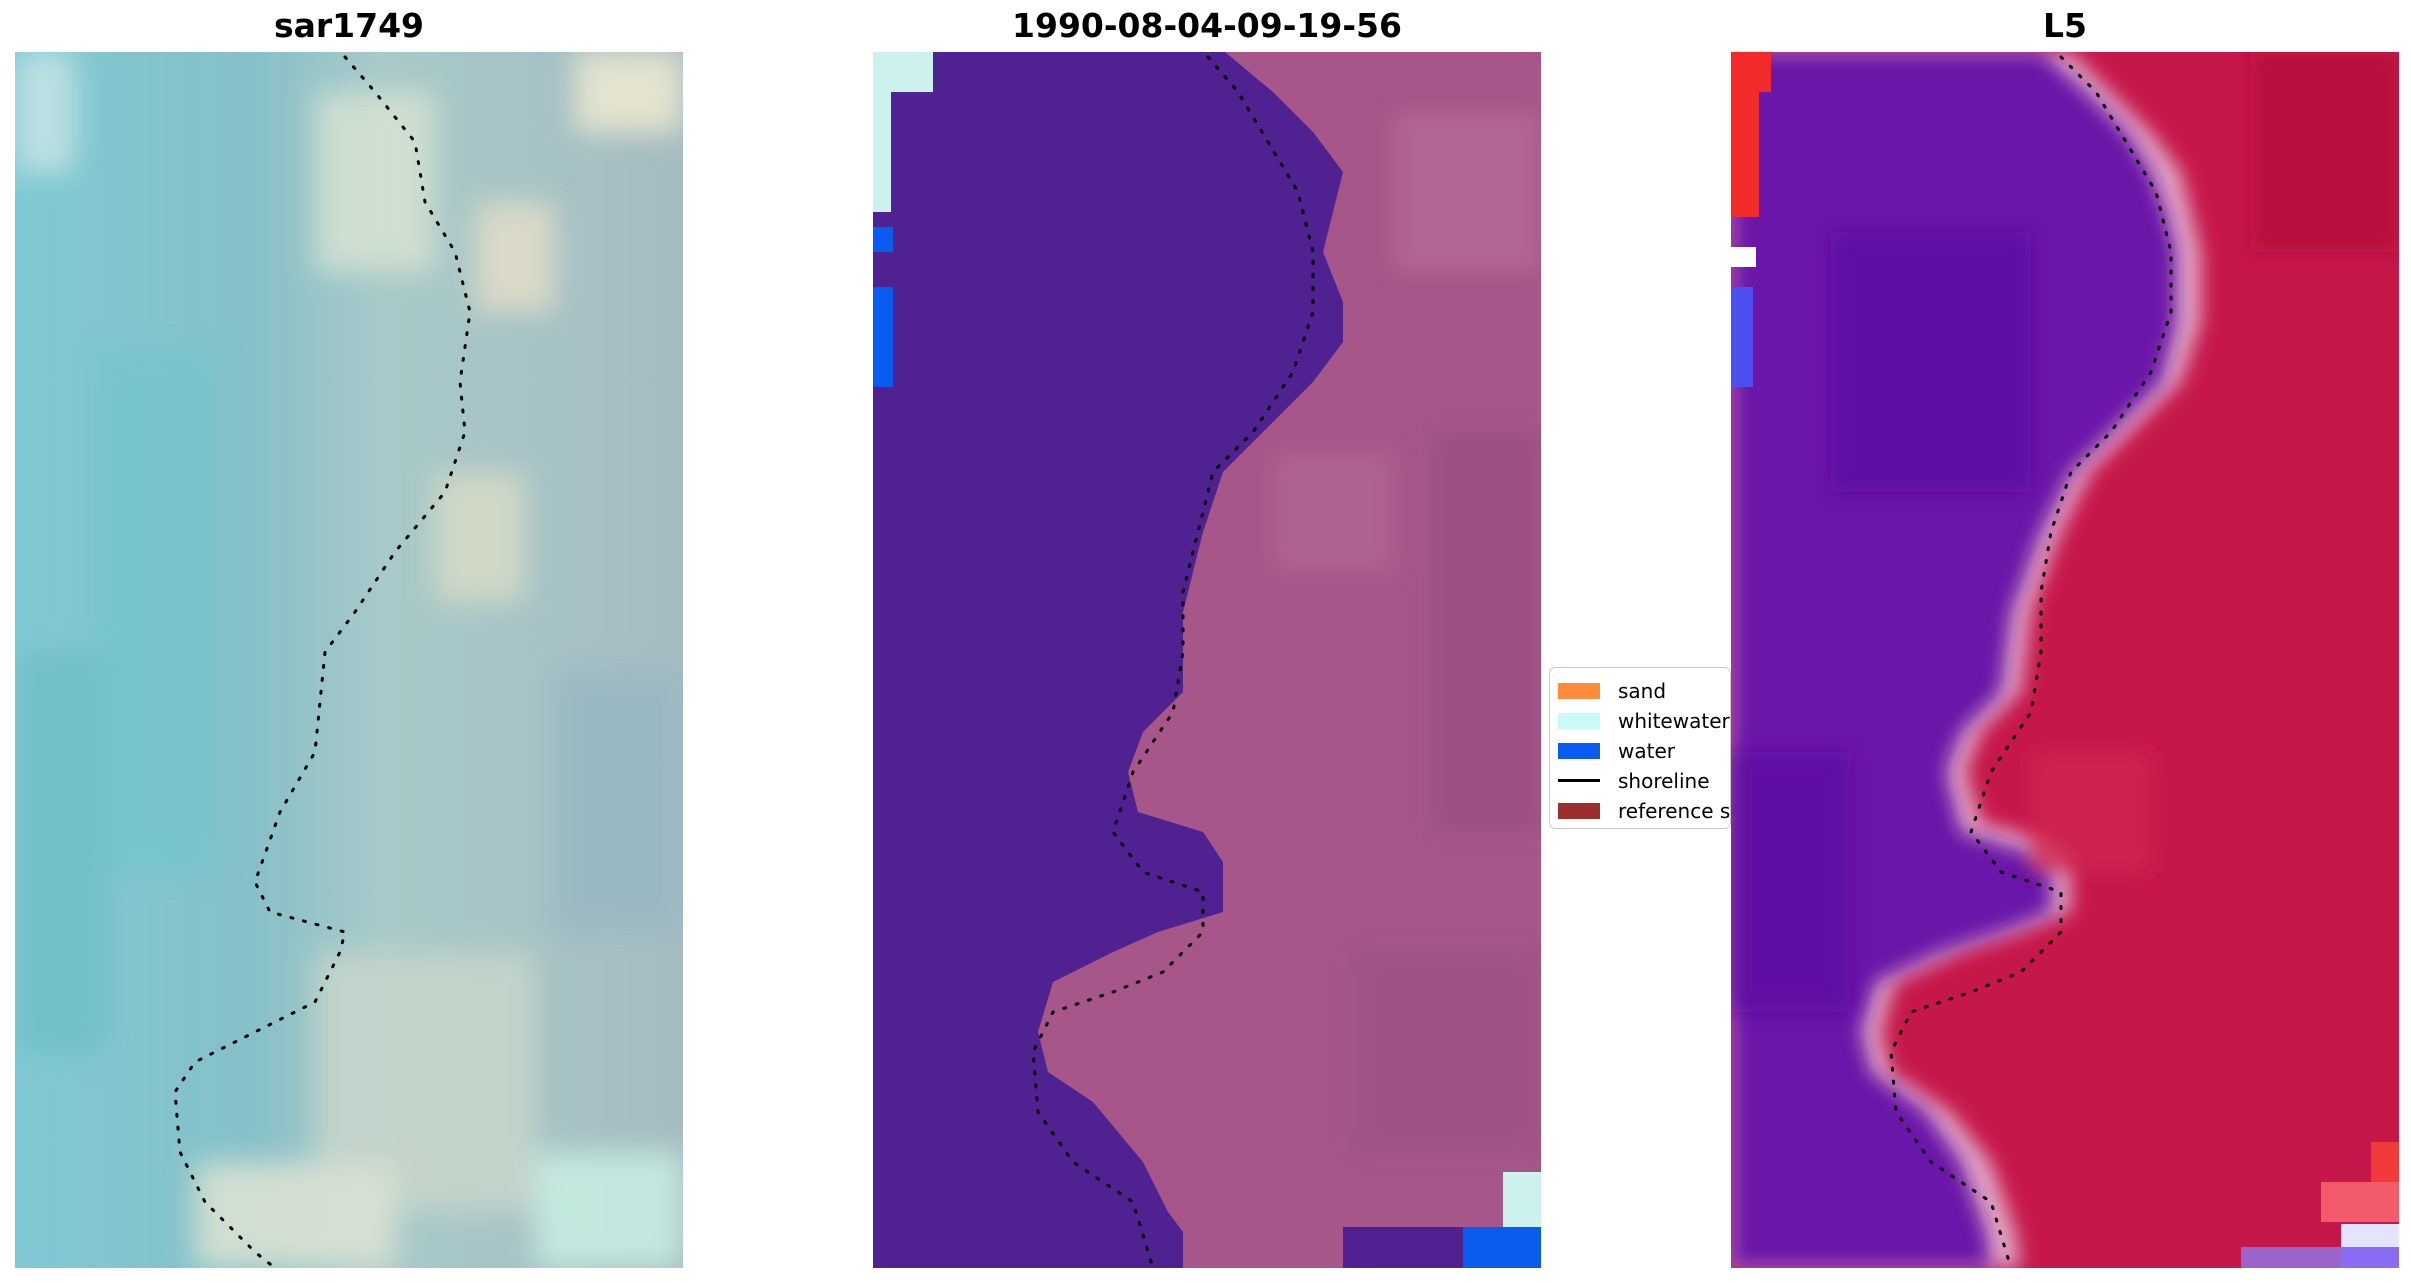  What do you see at coordinates (2065, 25) in the screenshot?
I see `panel-title-index: L5` at bounding box center [2065, 25].